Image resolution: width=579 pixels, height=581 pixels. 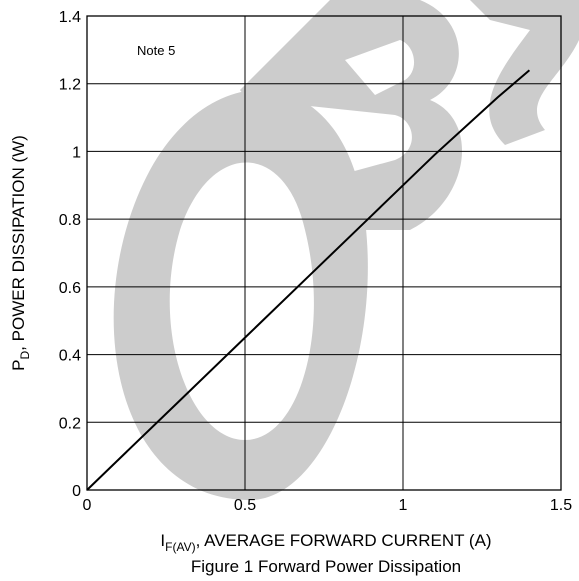 What do you see at coordinates (76, 491) in the screenshot?
I see `y-tick-label: 0` at bounding box center [76, 491].